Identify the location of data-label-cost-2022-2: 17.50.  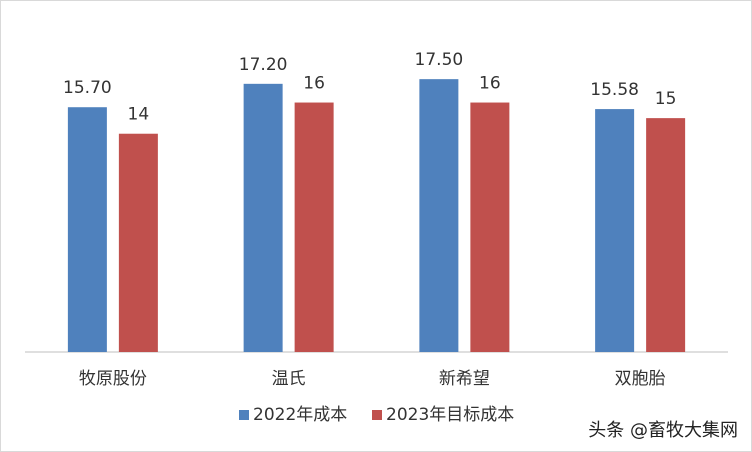
(439, 60).